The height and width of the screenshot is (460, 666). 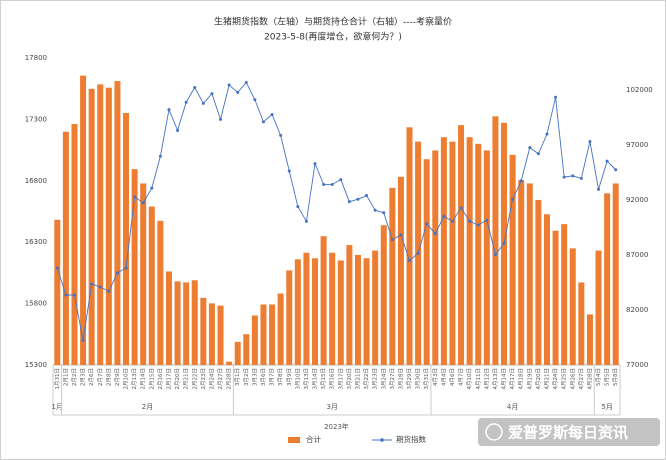 I want to click on x-tick-label: 4月25日, so click(x=564, y=379).